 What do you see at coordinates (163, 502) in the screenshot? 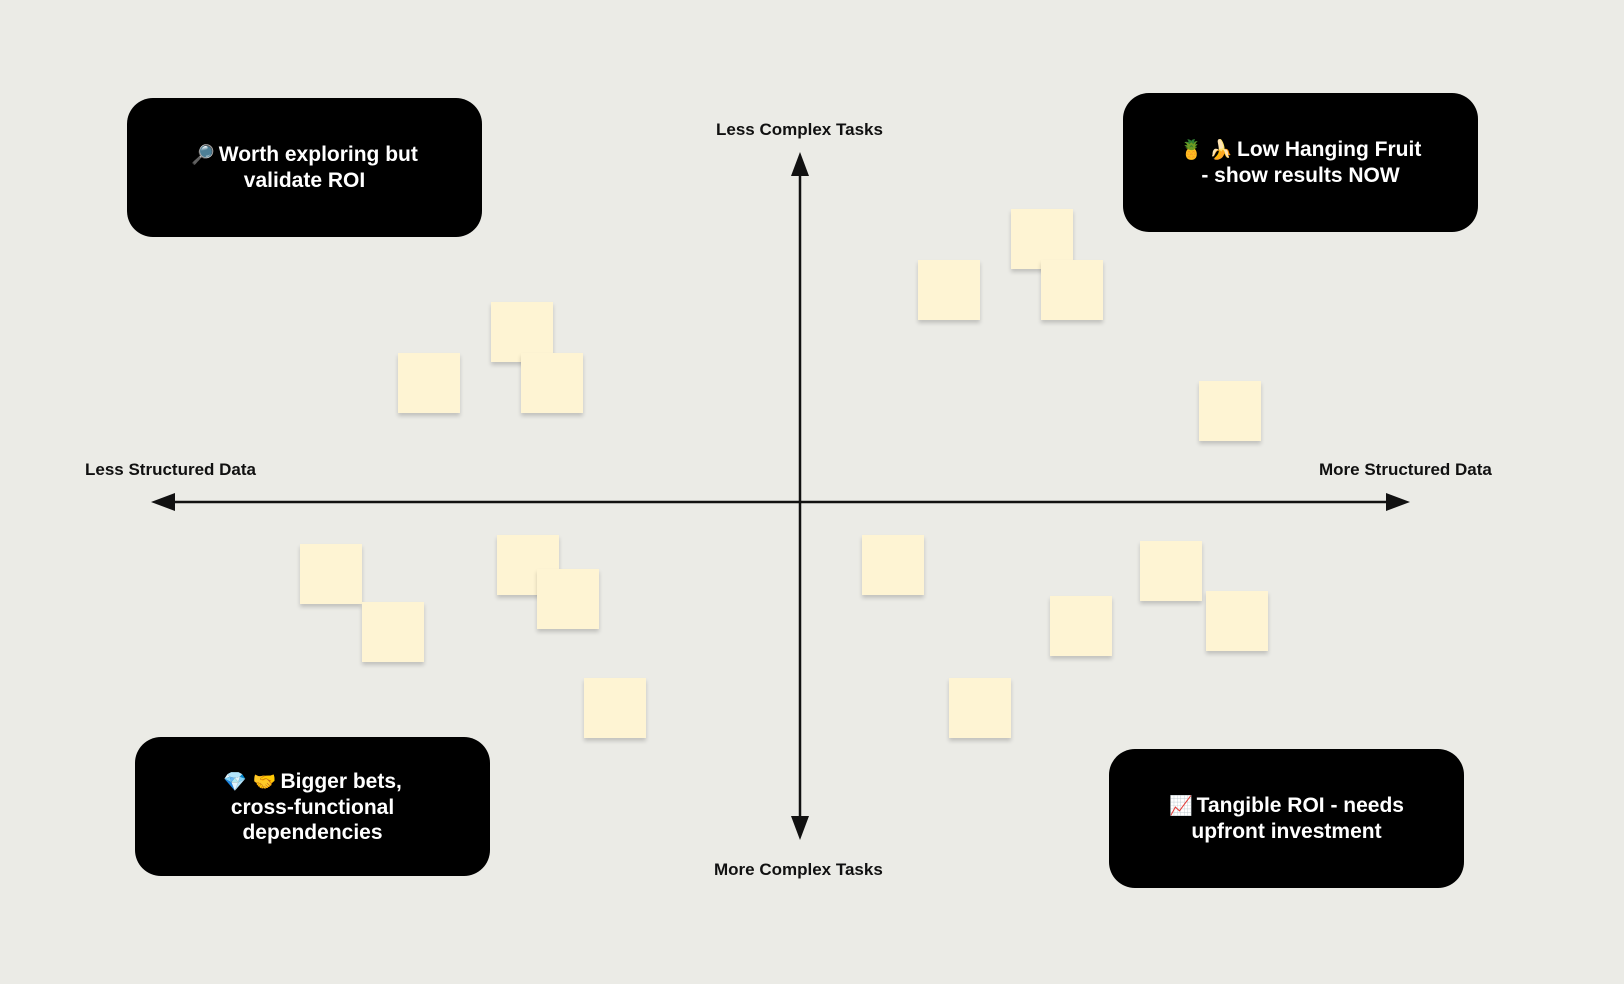
I see `left-arrowhead` at bounding box center [163, 502].